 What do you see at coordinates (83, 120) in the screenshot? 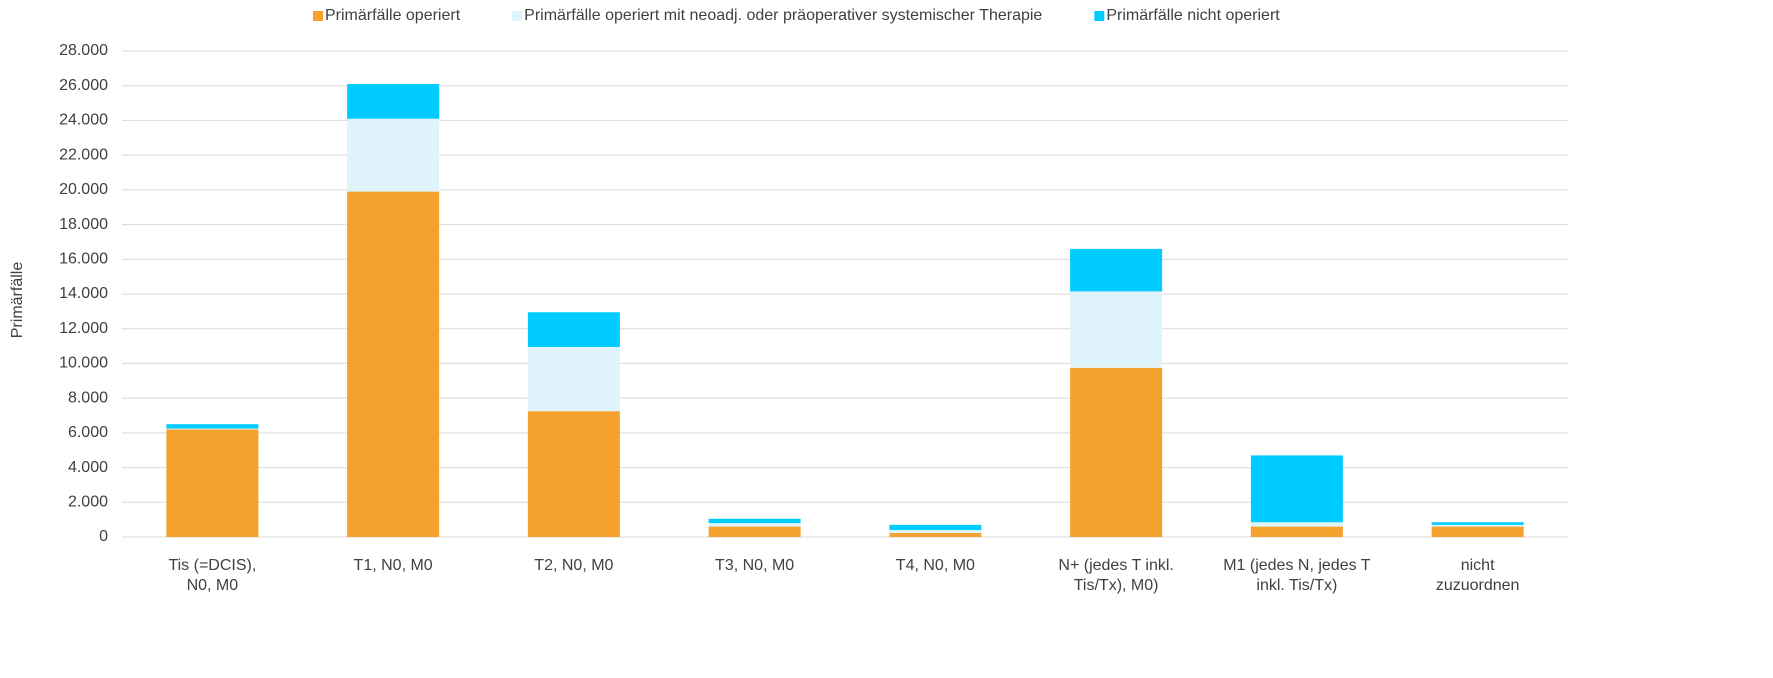
I see `y-tick-label: 24.000` at bounding box center [83, 120].